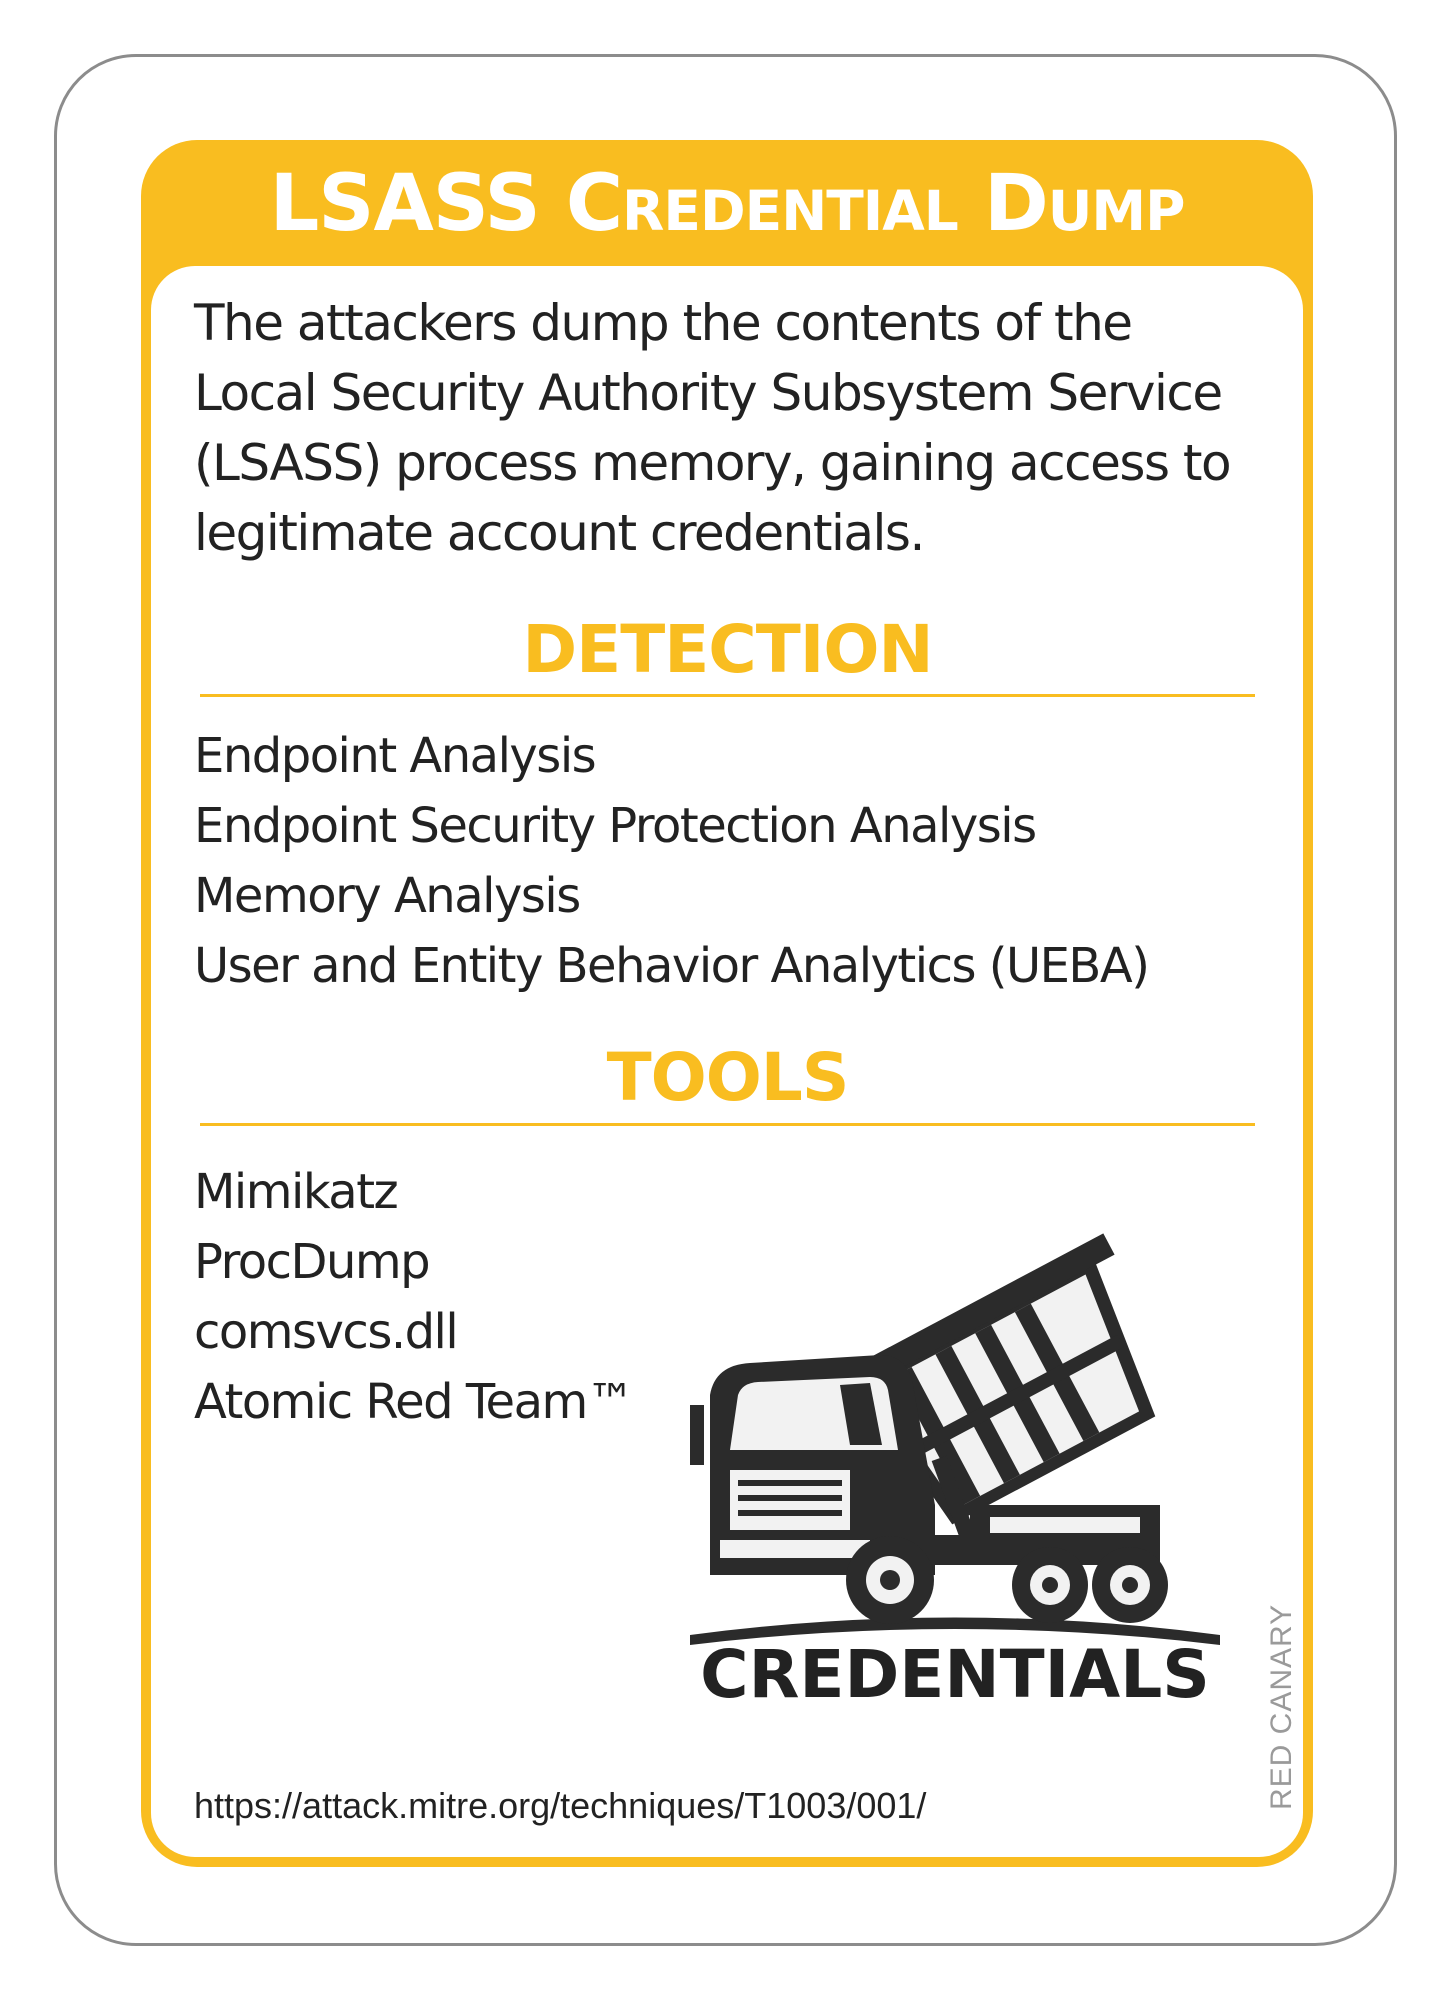 The height and width of the screenshot is (2000, 1451). I want to click on detection-item: Endpoint Security Protection Analysis, so click(615, 826).